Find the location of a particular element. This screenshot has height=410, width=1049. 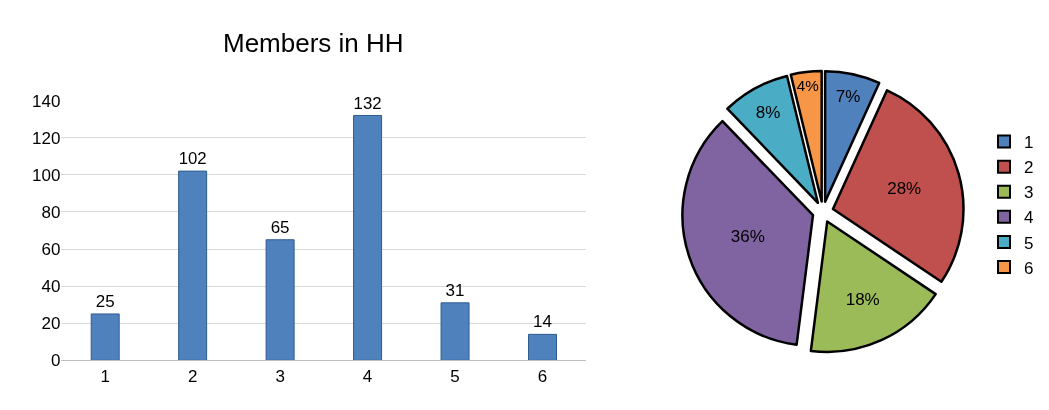

data-label: 18% is located at coordinates (862, 299).